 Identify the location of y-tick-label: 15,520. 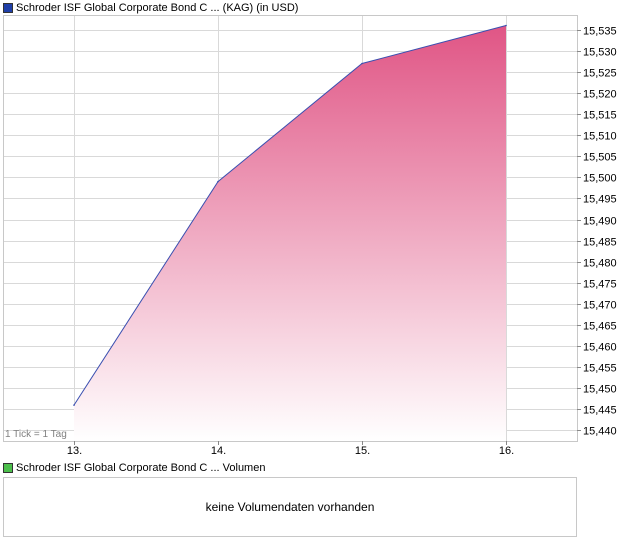
(600, 95).